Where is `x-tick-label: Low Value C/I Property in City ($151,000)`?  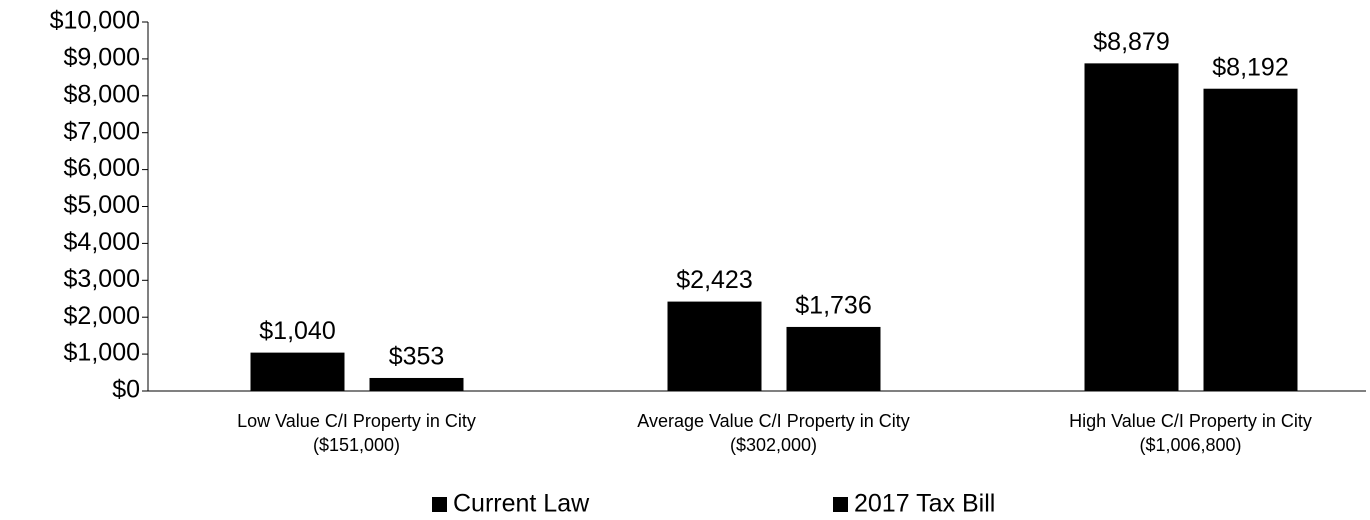 x-tick-label: Low Value C/I Property in City ($151,000) is located at coordinates (356, 433).